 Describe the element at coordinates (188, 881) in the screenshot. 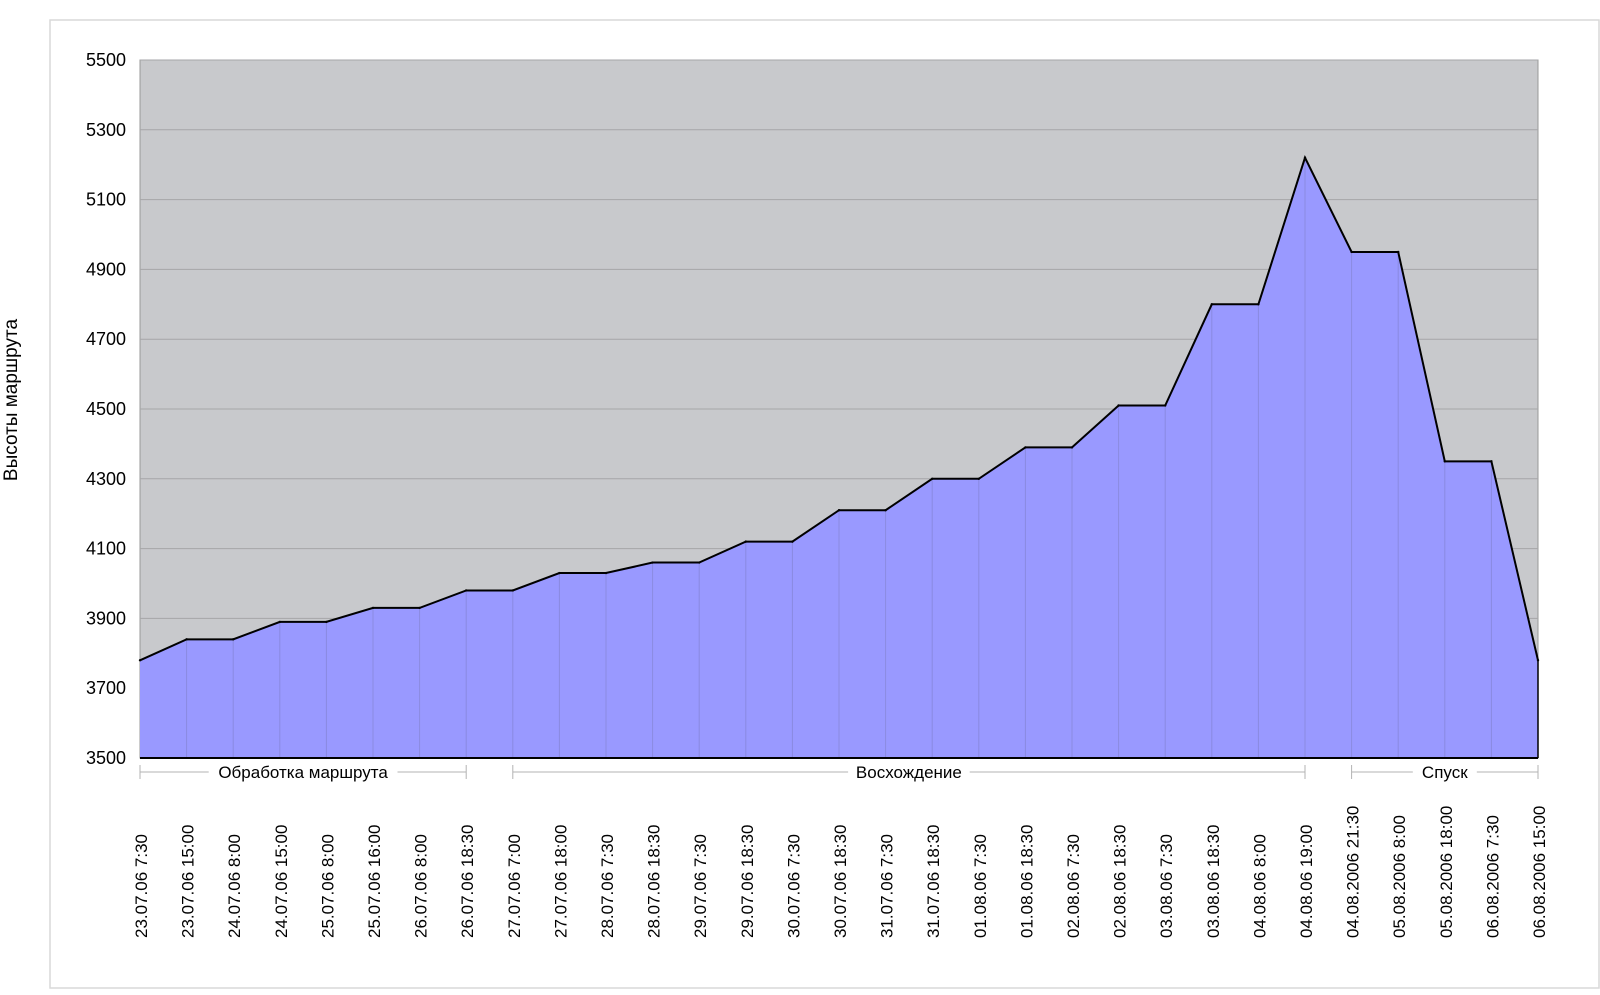

I see `x-tick-label: 23.07.06 15:00` at that location.